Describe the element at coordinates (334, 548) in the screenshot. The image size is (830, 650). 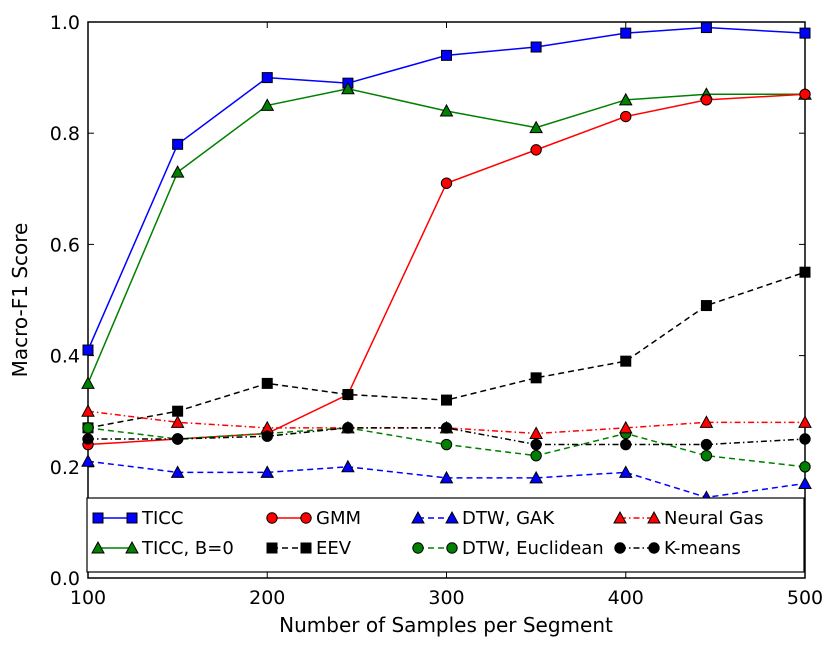
I see `legend-label: EEV` at that location.